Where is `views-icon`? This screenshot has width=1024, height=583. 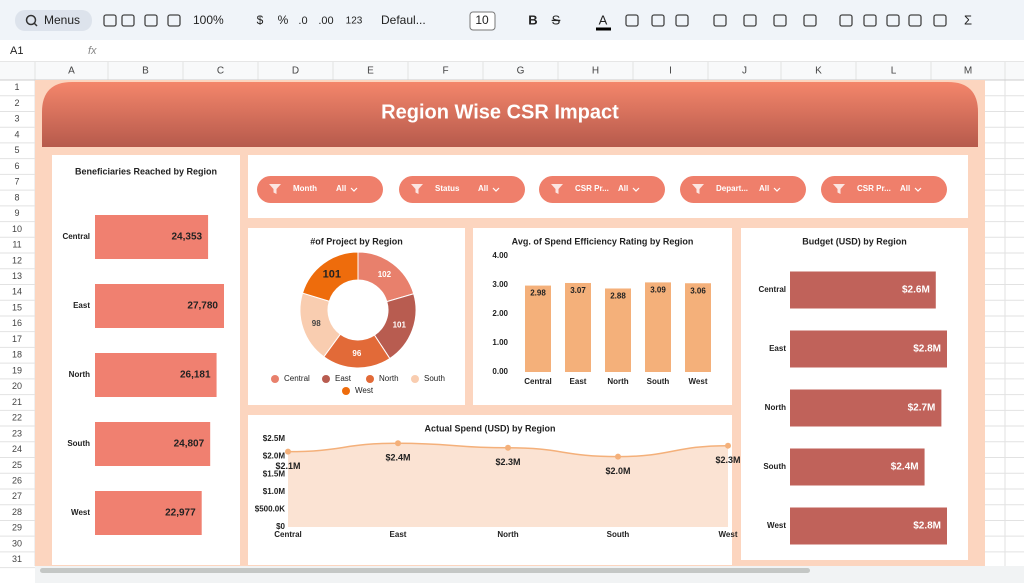
views-icon is located at coordinates (940, 20).